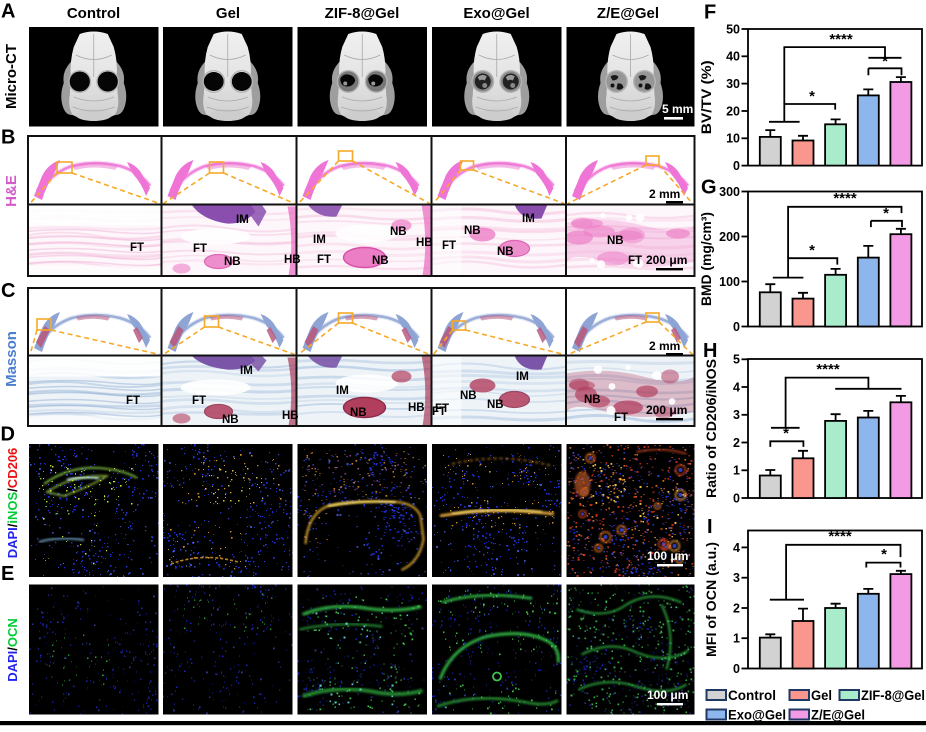  Describe the element at coordinates (677, 109) in the screenshot. I see `svg-text: 5 mm` at that location.